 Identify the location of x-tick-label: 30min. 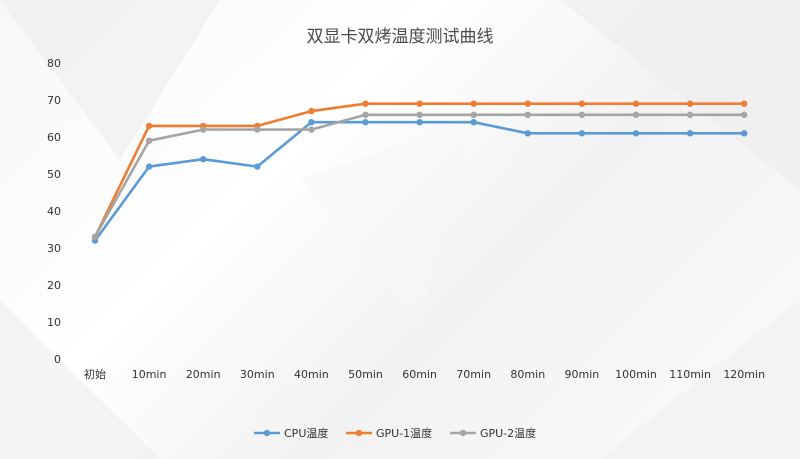
(257, 374).